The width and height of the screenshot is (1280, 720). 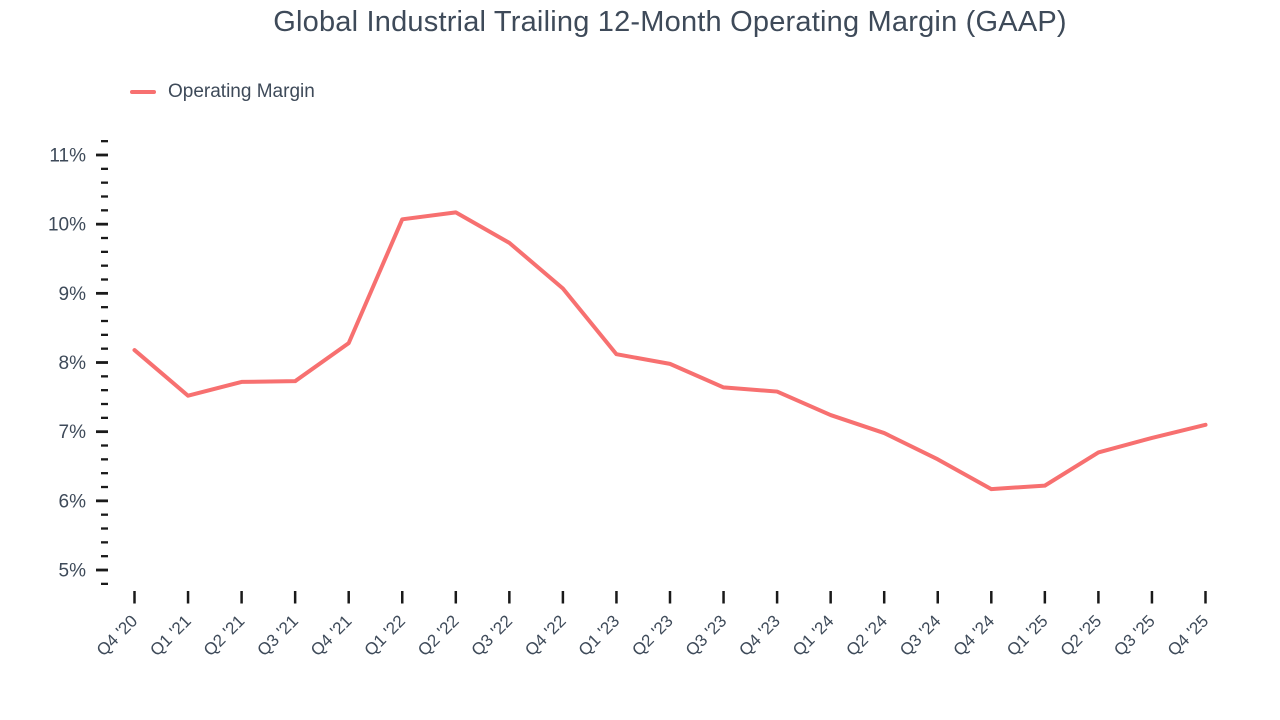 I want to click on x-axis-tick-label: Q2 '25, so click(x=1081, y=635).